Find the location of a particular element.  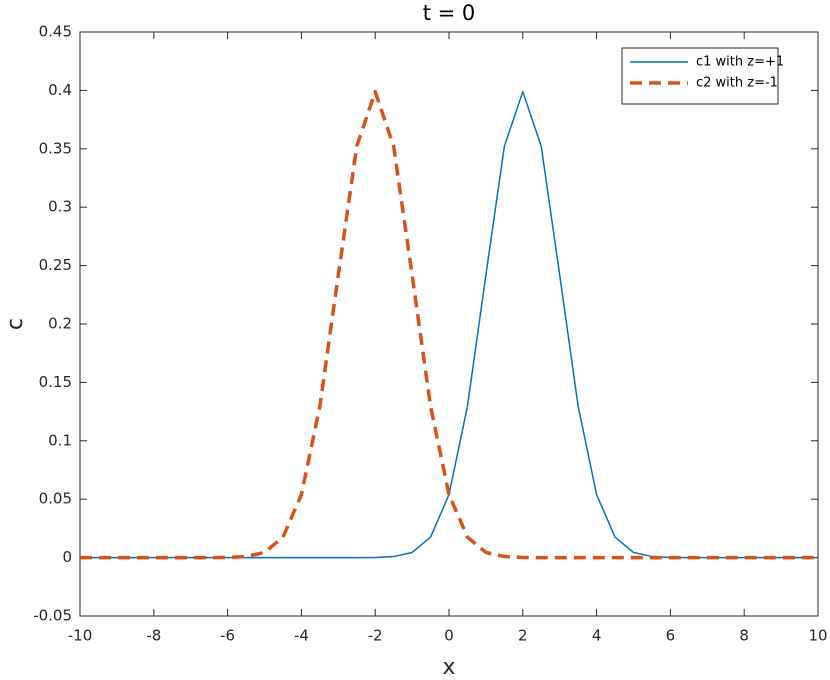

y-tick-label: 0.45 is located at coordinates (55, 32).